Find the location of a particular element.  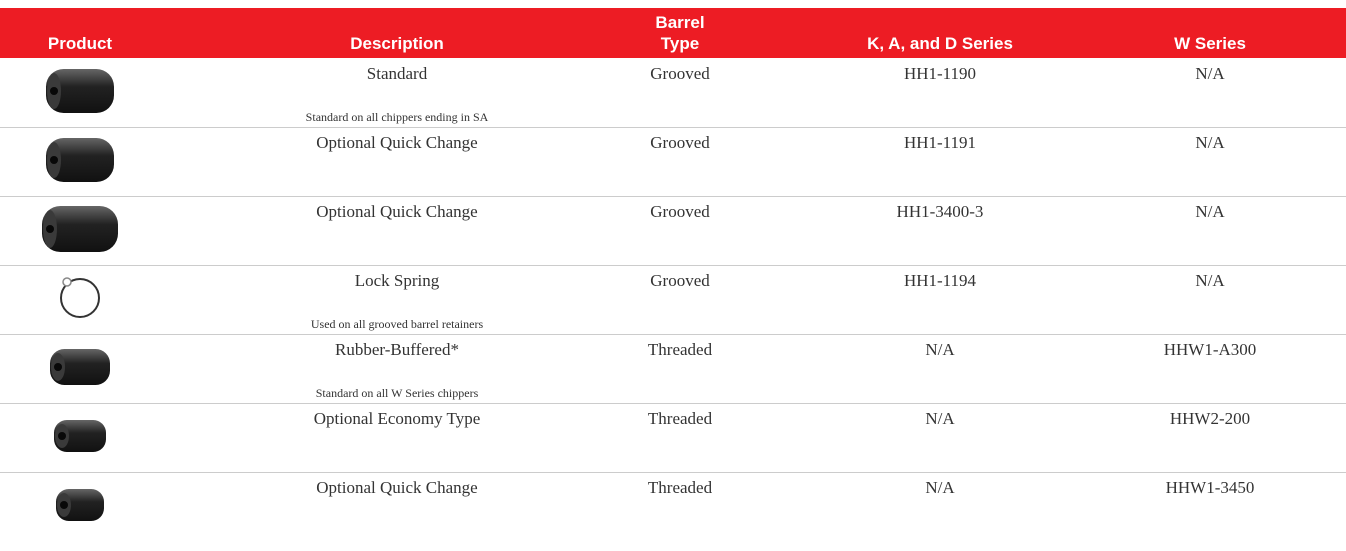

description-note: Used on all grooved barrel retainers is located at coordinates (397, 324).